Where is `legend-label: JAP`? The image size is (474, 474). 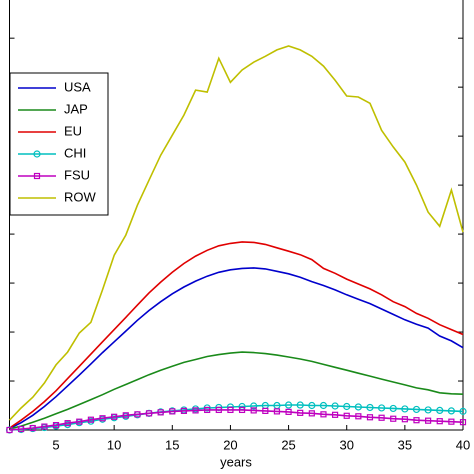
legend-label: JAP is located at coordinates (76, 108).